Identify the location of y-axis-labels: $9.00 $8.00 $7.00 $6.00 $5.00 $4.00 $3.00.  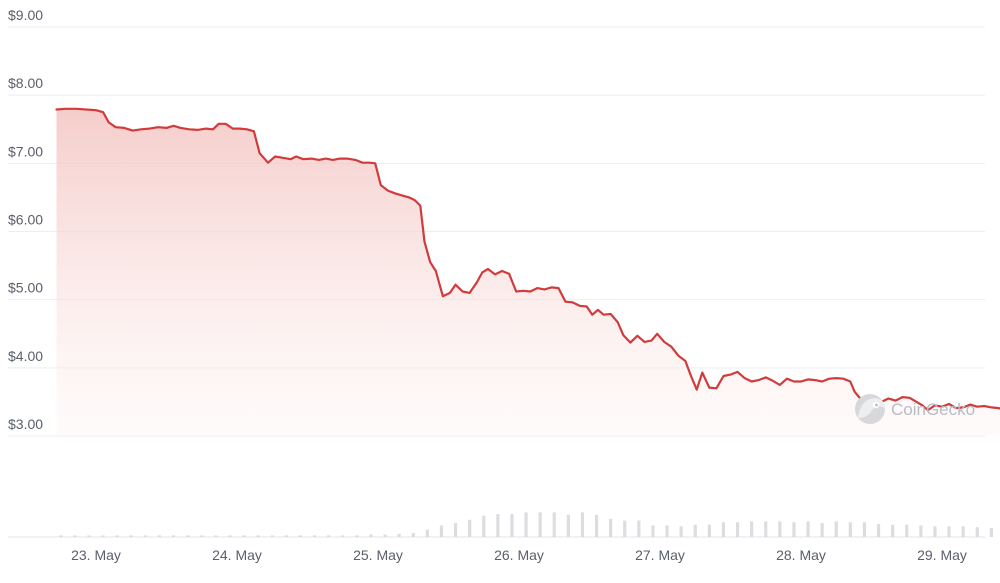
(25, 219).